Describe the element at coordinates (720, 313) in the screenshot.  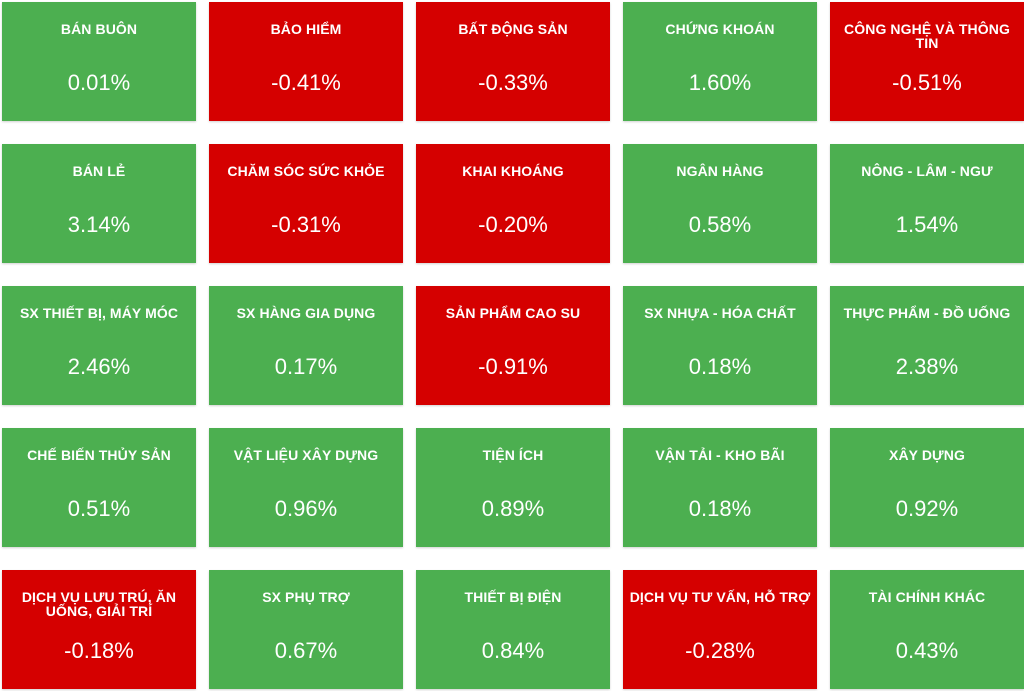
I see `sector-name: SX NHỰA - HÓA CHẤT` at that location.